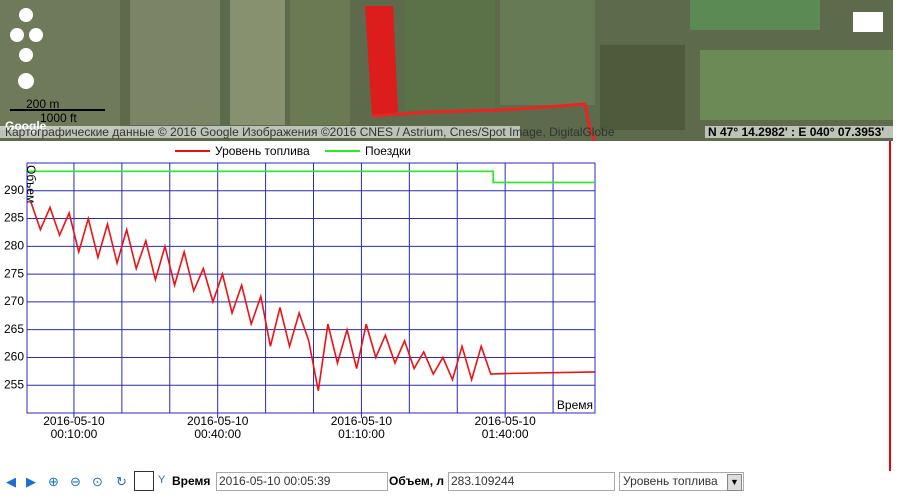  What do you see at coordinates (97, 481) in the screenshot?
I see `zoom-reset: ⊙` at bounding box center [97, 481].